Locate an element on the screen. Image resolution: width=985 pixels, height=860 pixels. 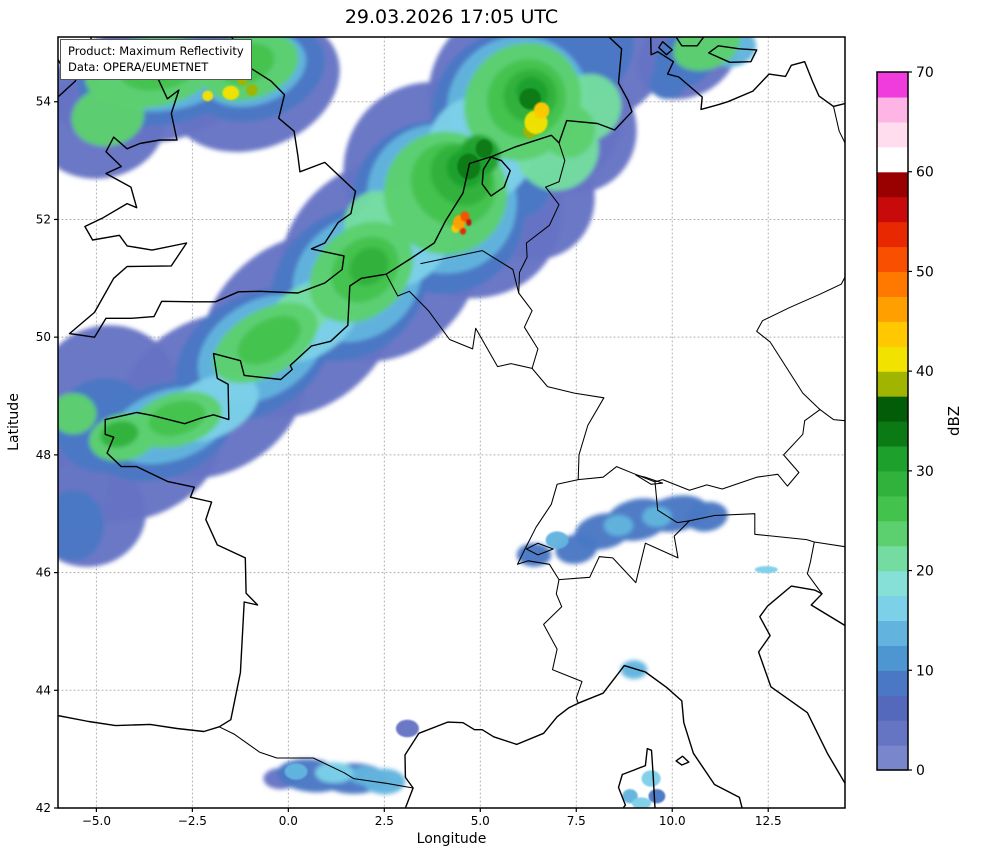
y-tick-label: 52 is located at coordinates (43, 219).